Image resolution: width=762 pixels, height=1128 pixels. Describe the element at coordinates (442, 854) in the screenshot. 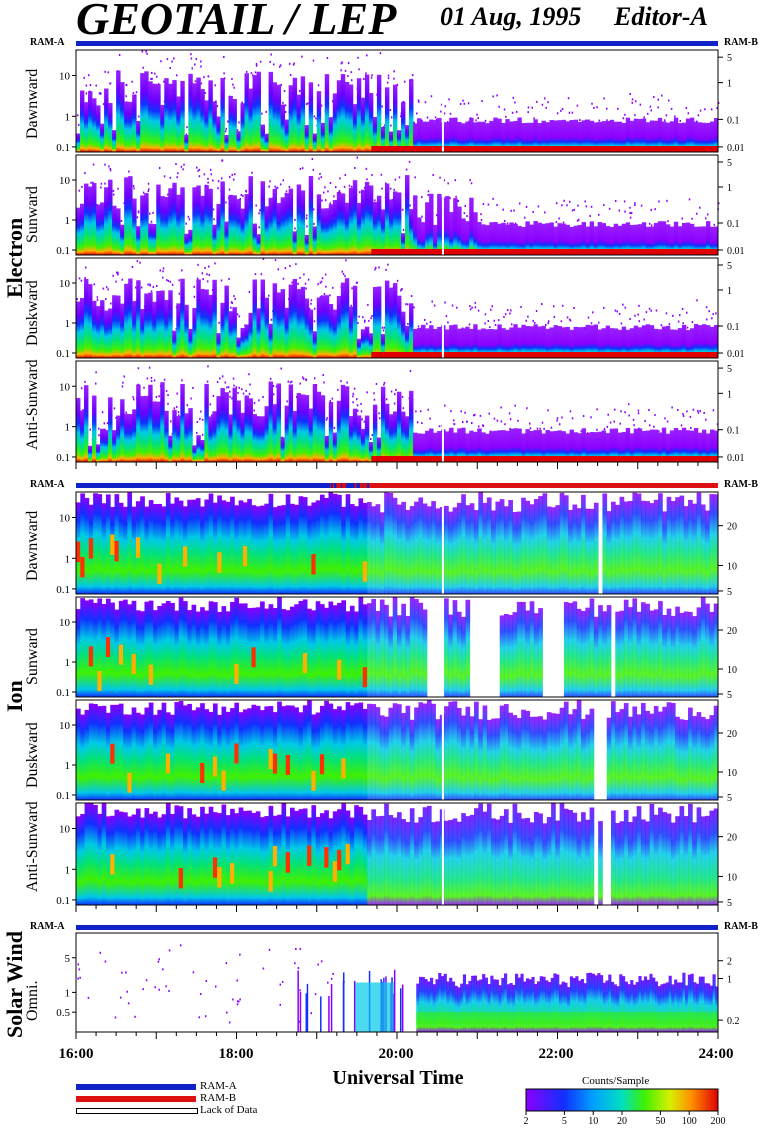

I see `data-gap` at that location.